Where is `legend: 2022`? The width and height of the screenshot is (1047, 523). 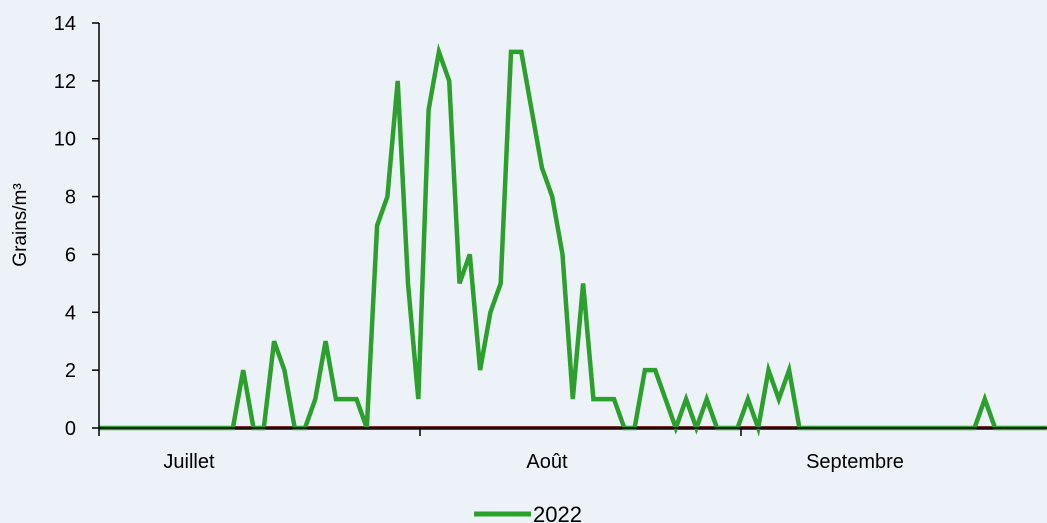 legend: 2022 is located at coordinates (528, 512).